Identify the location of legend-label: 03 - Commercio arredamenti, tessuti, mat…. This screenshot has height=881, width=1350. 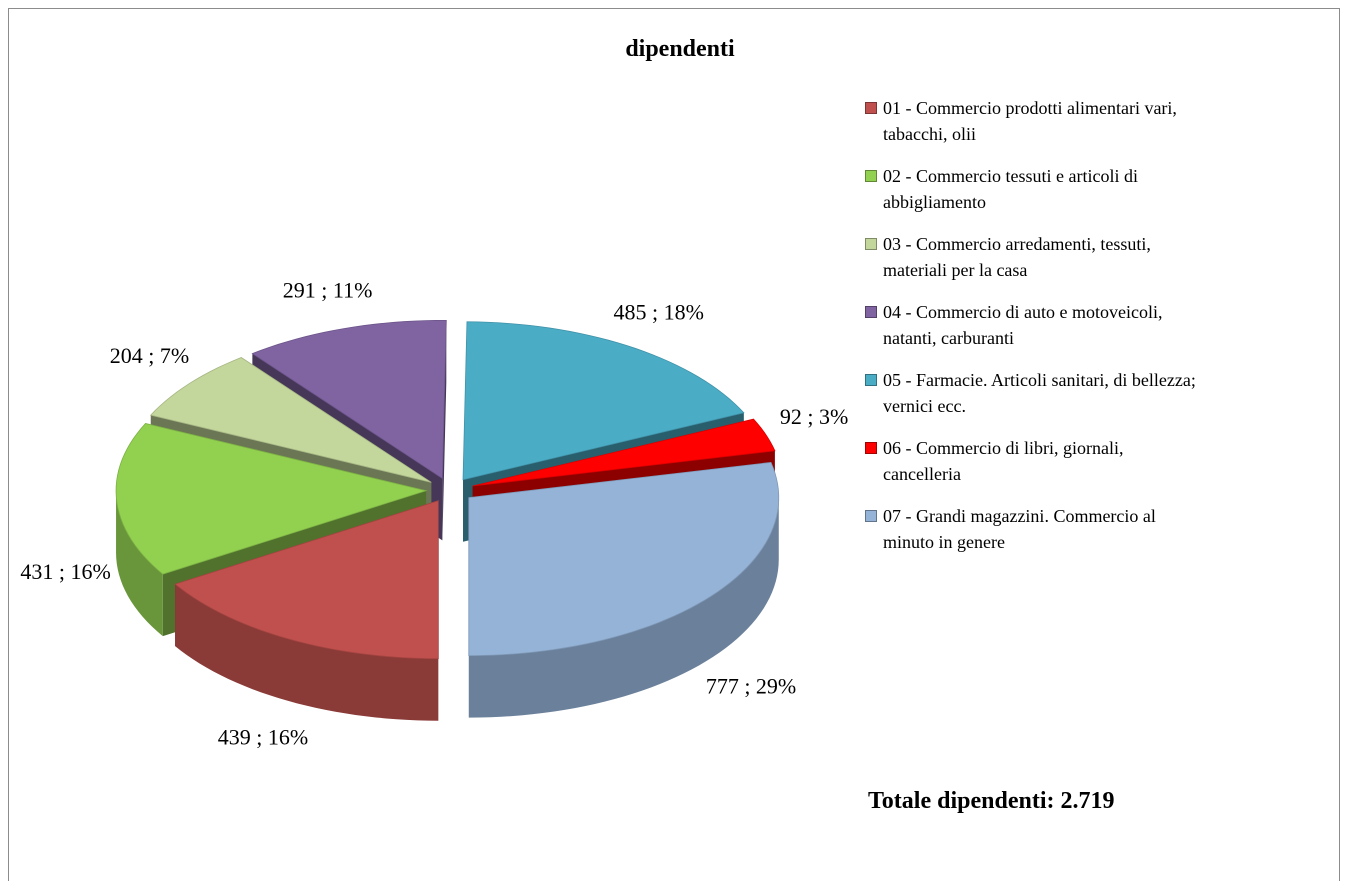
(1017, 257).